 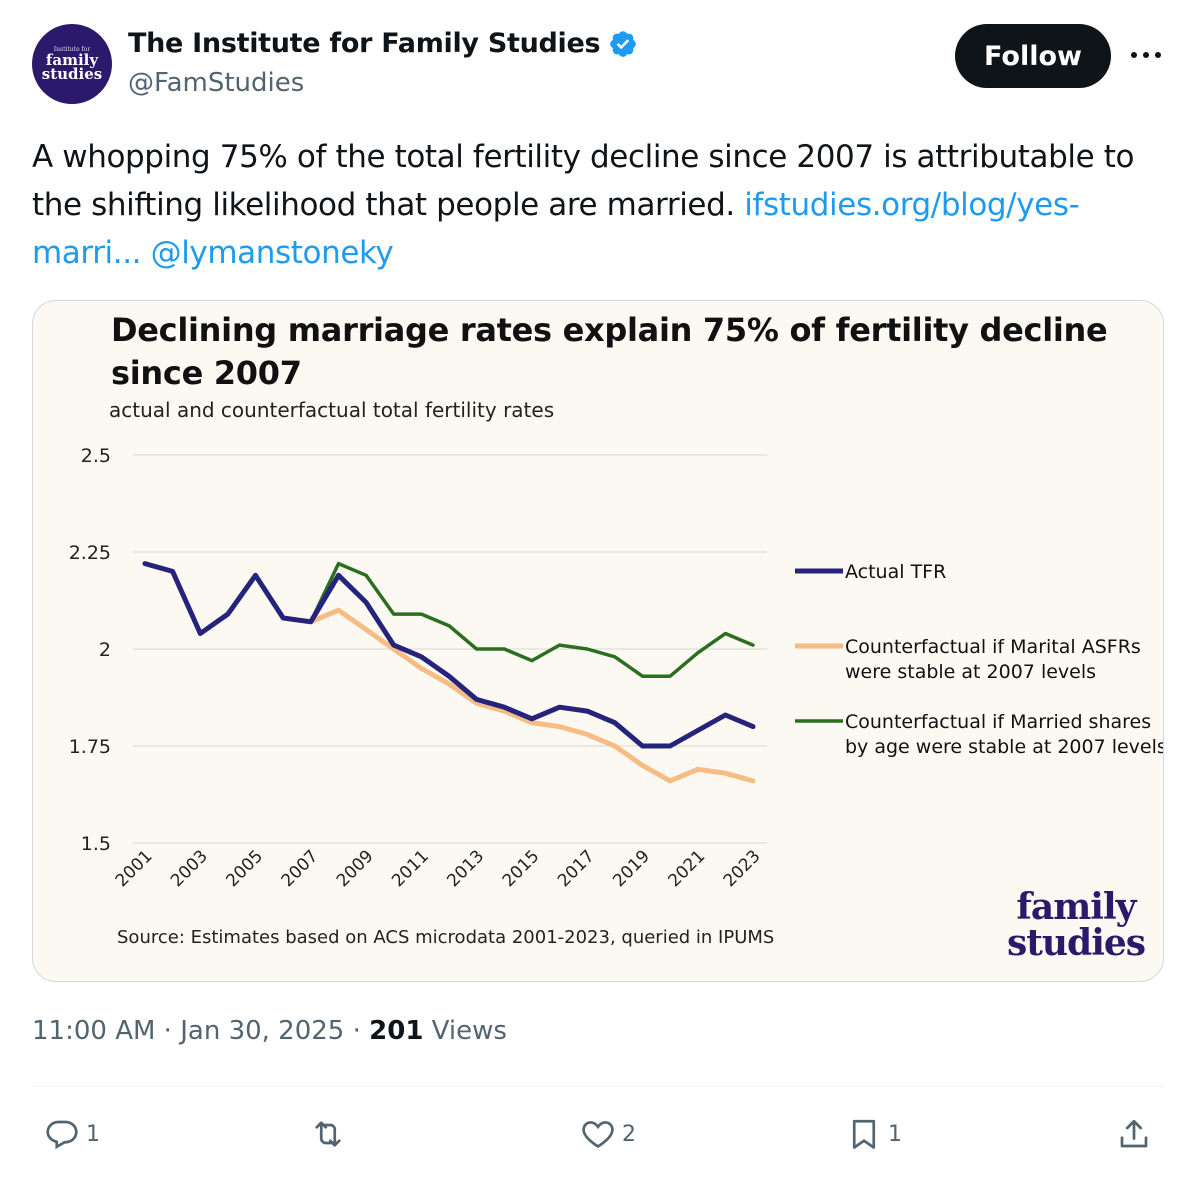 I want to click on x-tick-label: 2011, so click(x=410, y=868).